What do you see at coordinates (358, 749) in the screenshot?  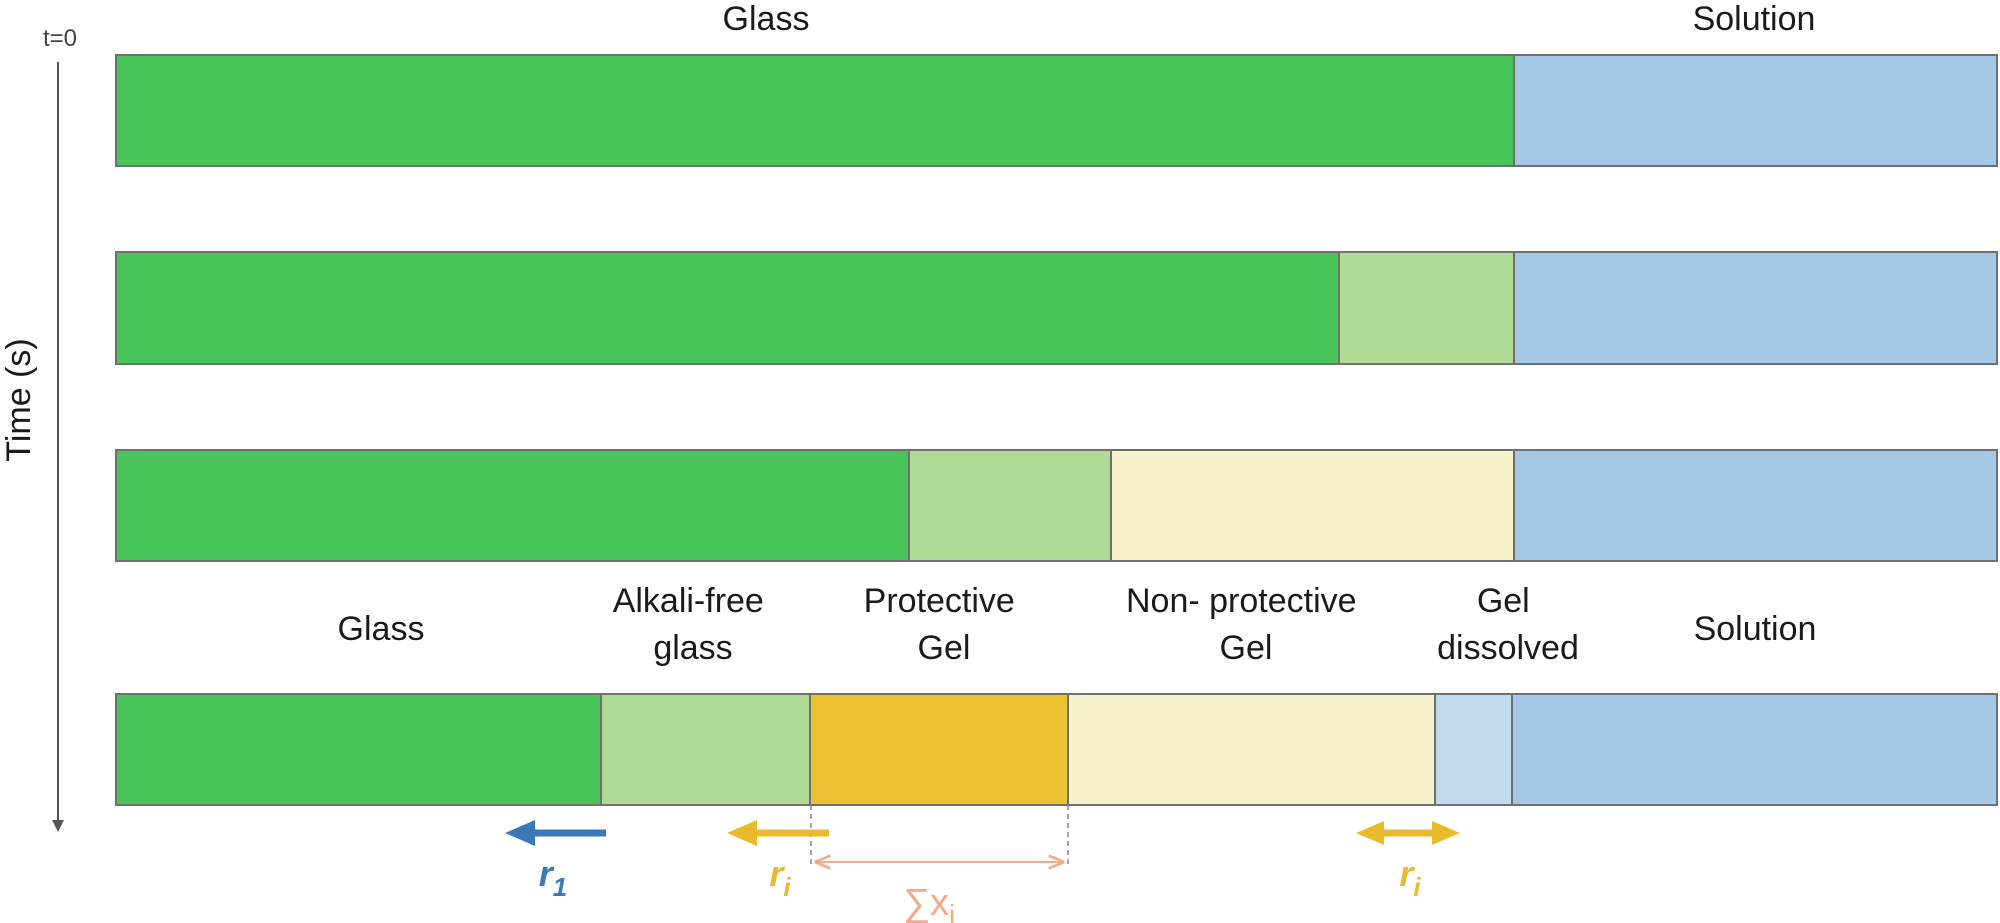 I see `row4-glass` at bounding box center [358, 749].